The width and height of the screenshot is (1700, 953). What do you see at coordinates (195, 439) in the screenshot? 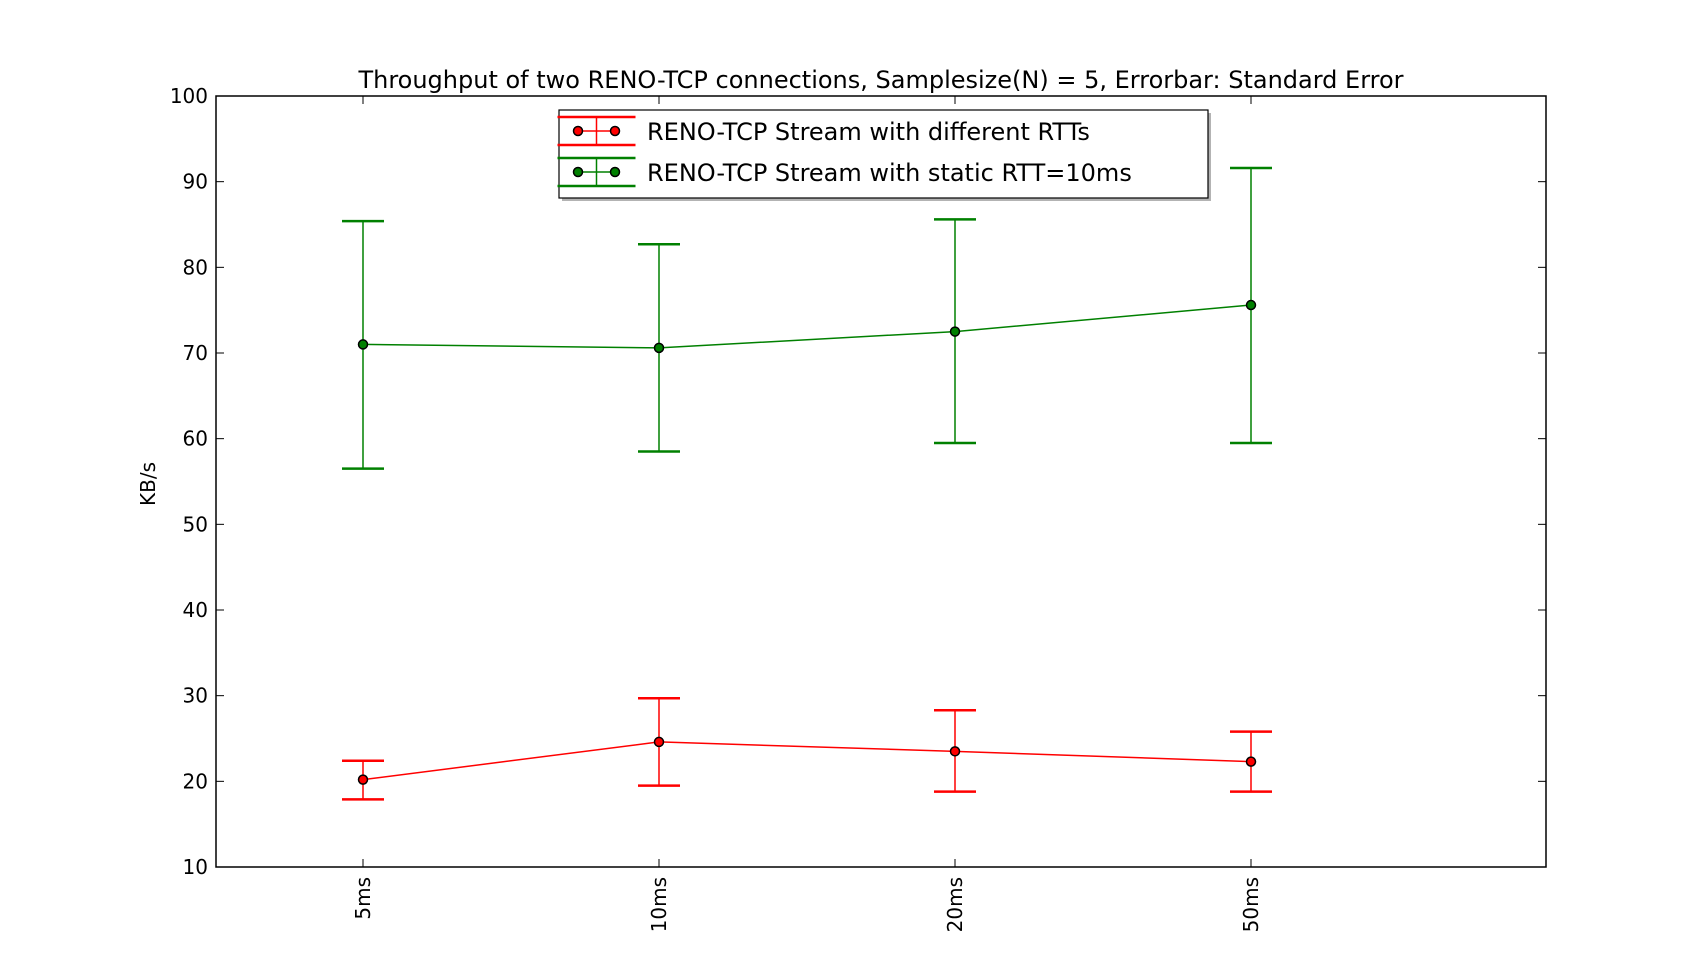
I see `y-tick-label: 60` at bounding box center [195, 439].